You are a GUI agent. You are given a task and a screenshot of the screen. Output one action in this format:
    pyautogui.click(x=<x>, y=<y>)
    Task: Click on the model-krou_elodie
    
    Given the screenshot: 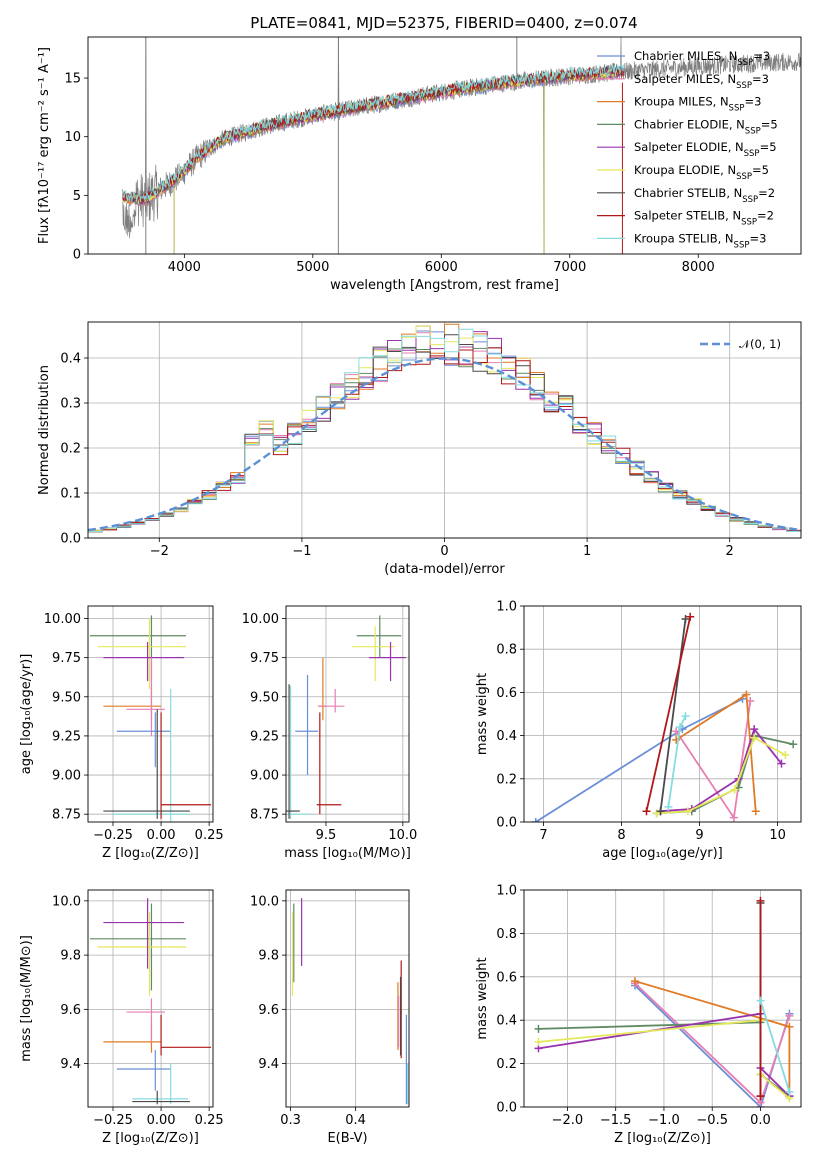 What is the action you would take?
    pyautogui.click(x=373, y=135)
    